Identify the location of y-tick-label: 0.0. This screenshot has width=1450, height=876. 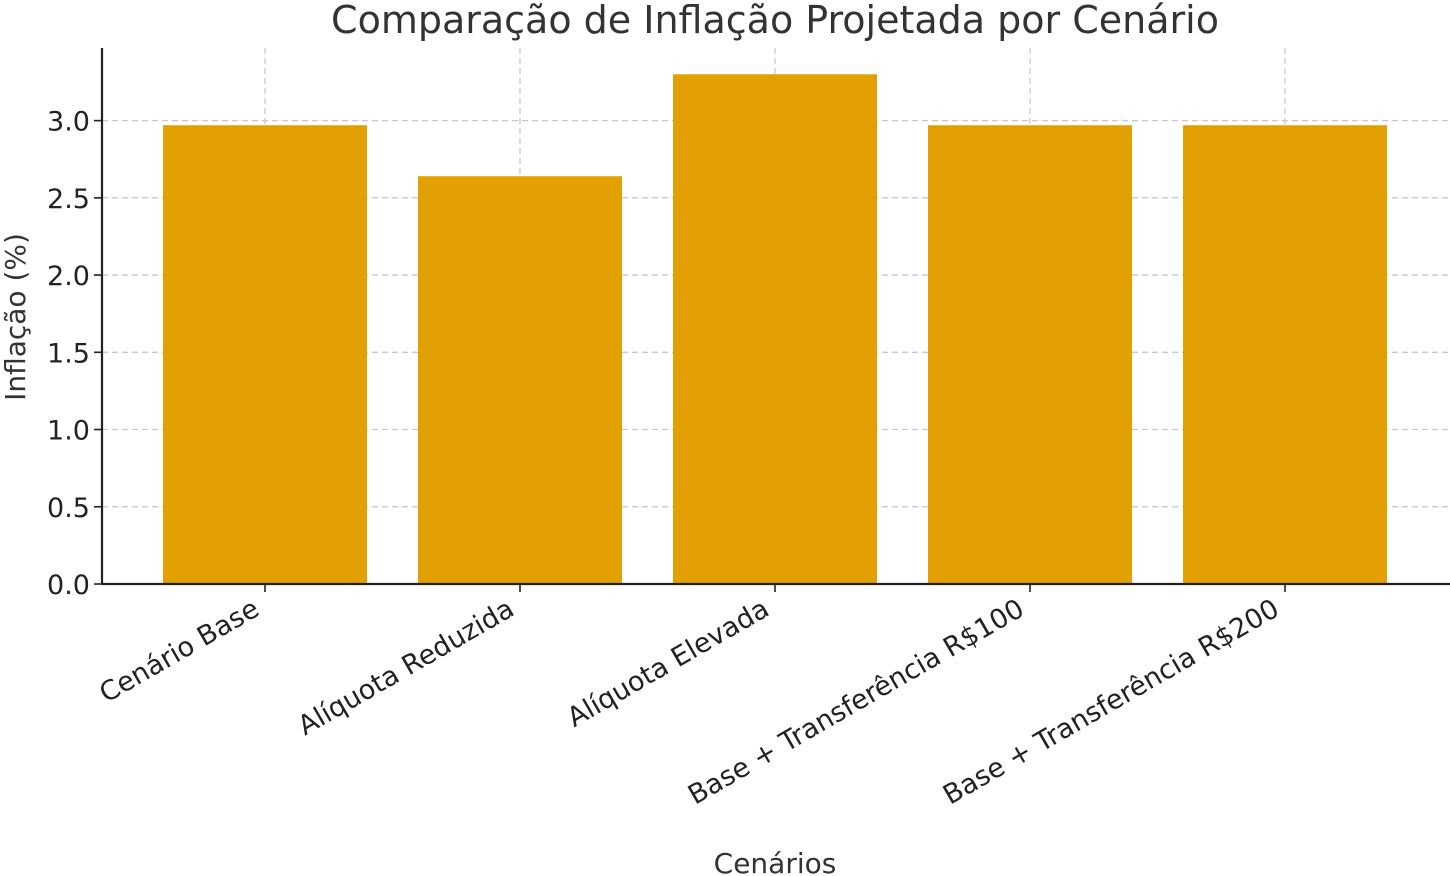
(68, 585).